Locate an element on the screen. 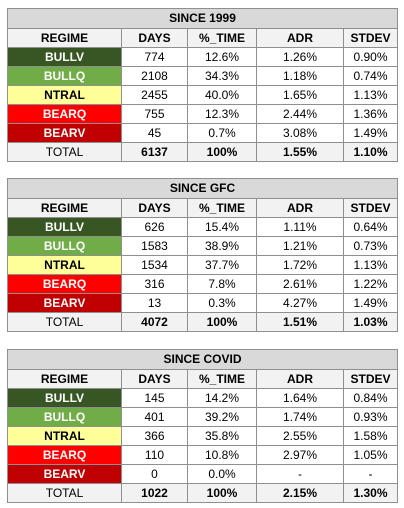 This screenshot has width=404, height=508. pct-time-cell: 0.0% is located at coordinates (222, 474).